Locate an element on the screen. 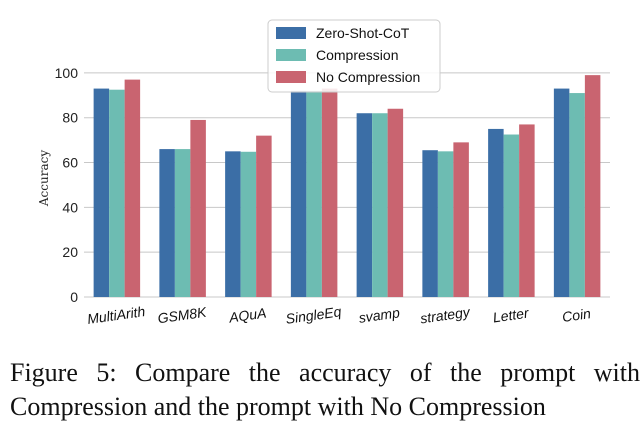 The height and width of the screenshot is (434, 642). bar-zero-shot-cot-letter is located at coordinates (496, 212).